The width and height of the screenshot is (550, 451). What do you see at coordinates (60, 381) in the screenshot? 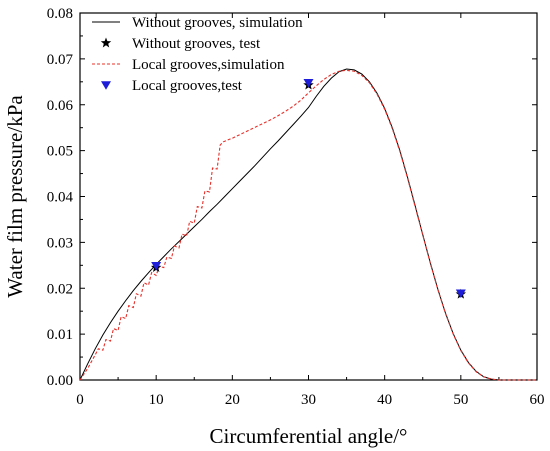
I see `y-tick-label: 0.00` at bounding box center [60, 381].